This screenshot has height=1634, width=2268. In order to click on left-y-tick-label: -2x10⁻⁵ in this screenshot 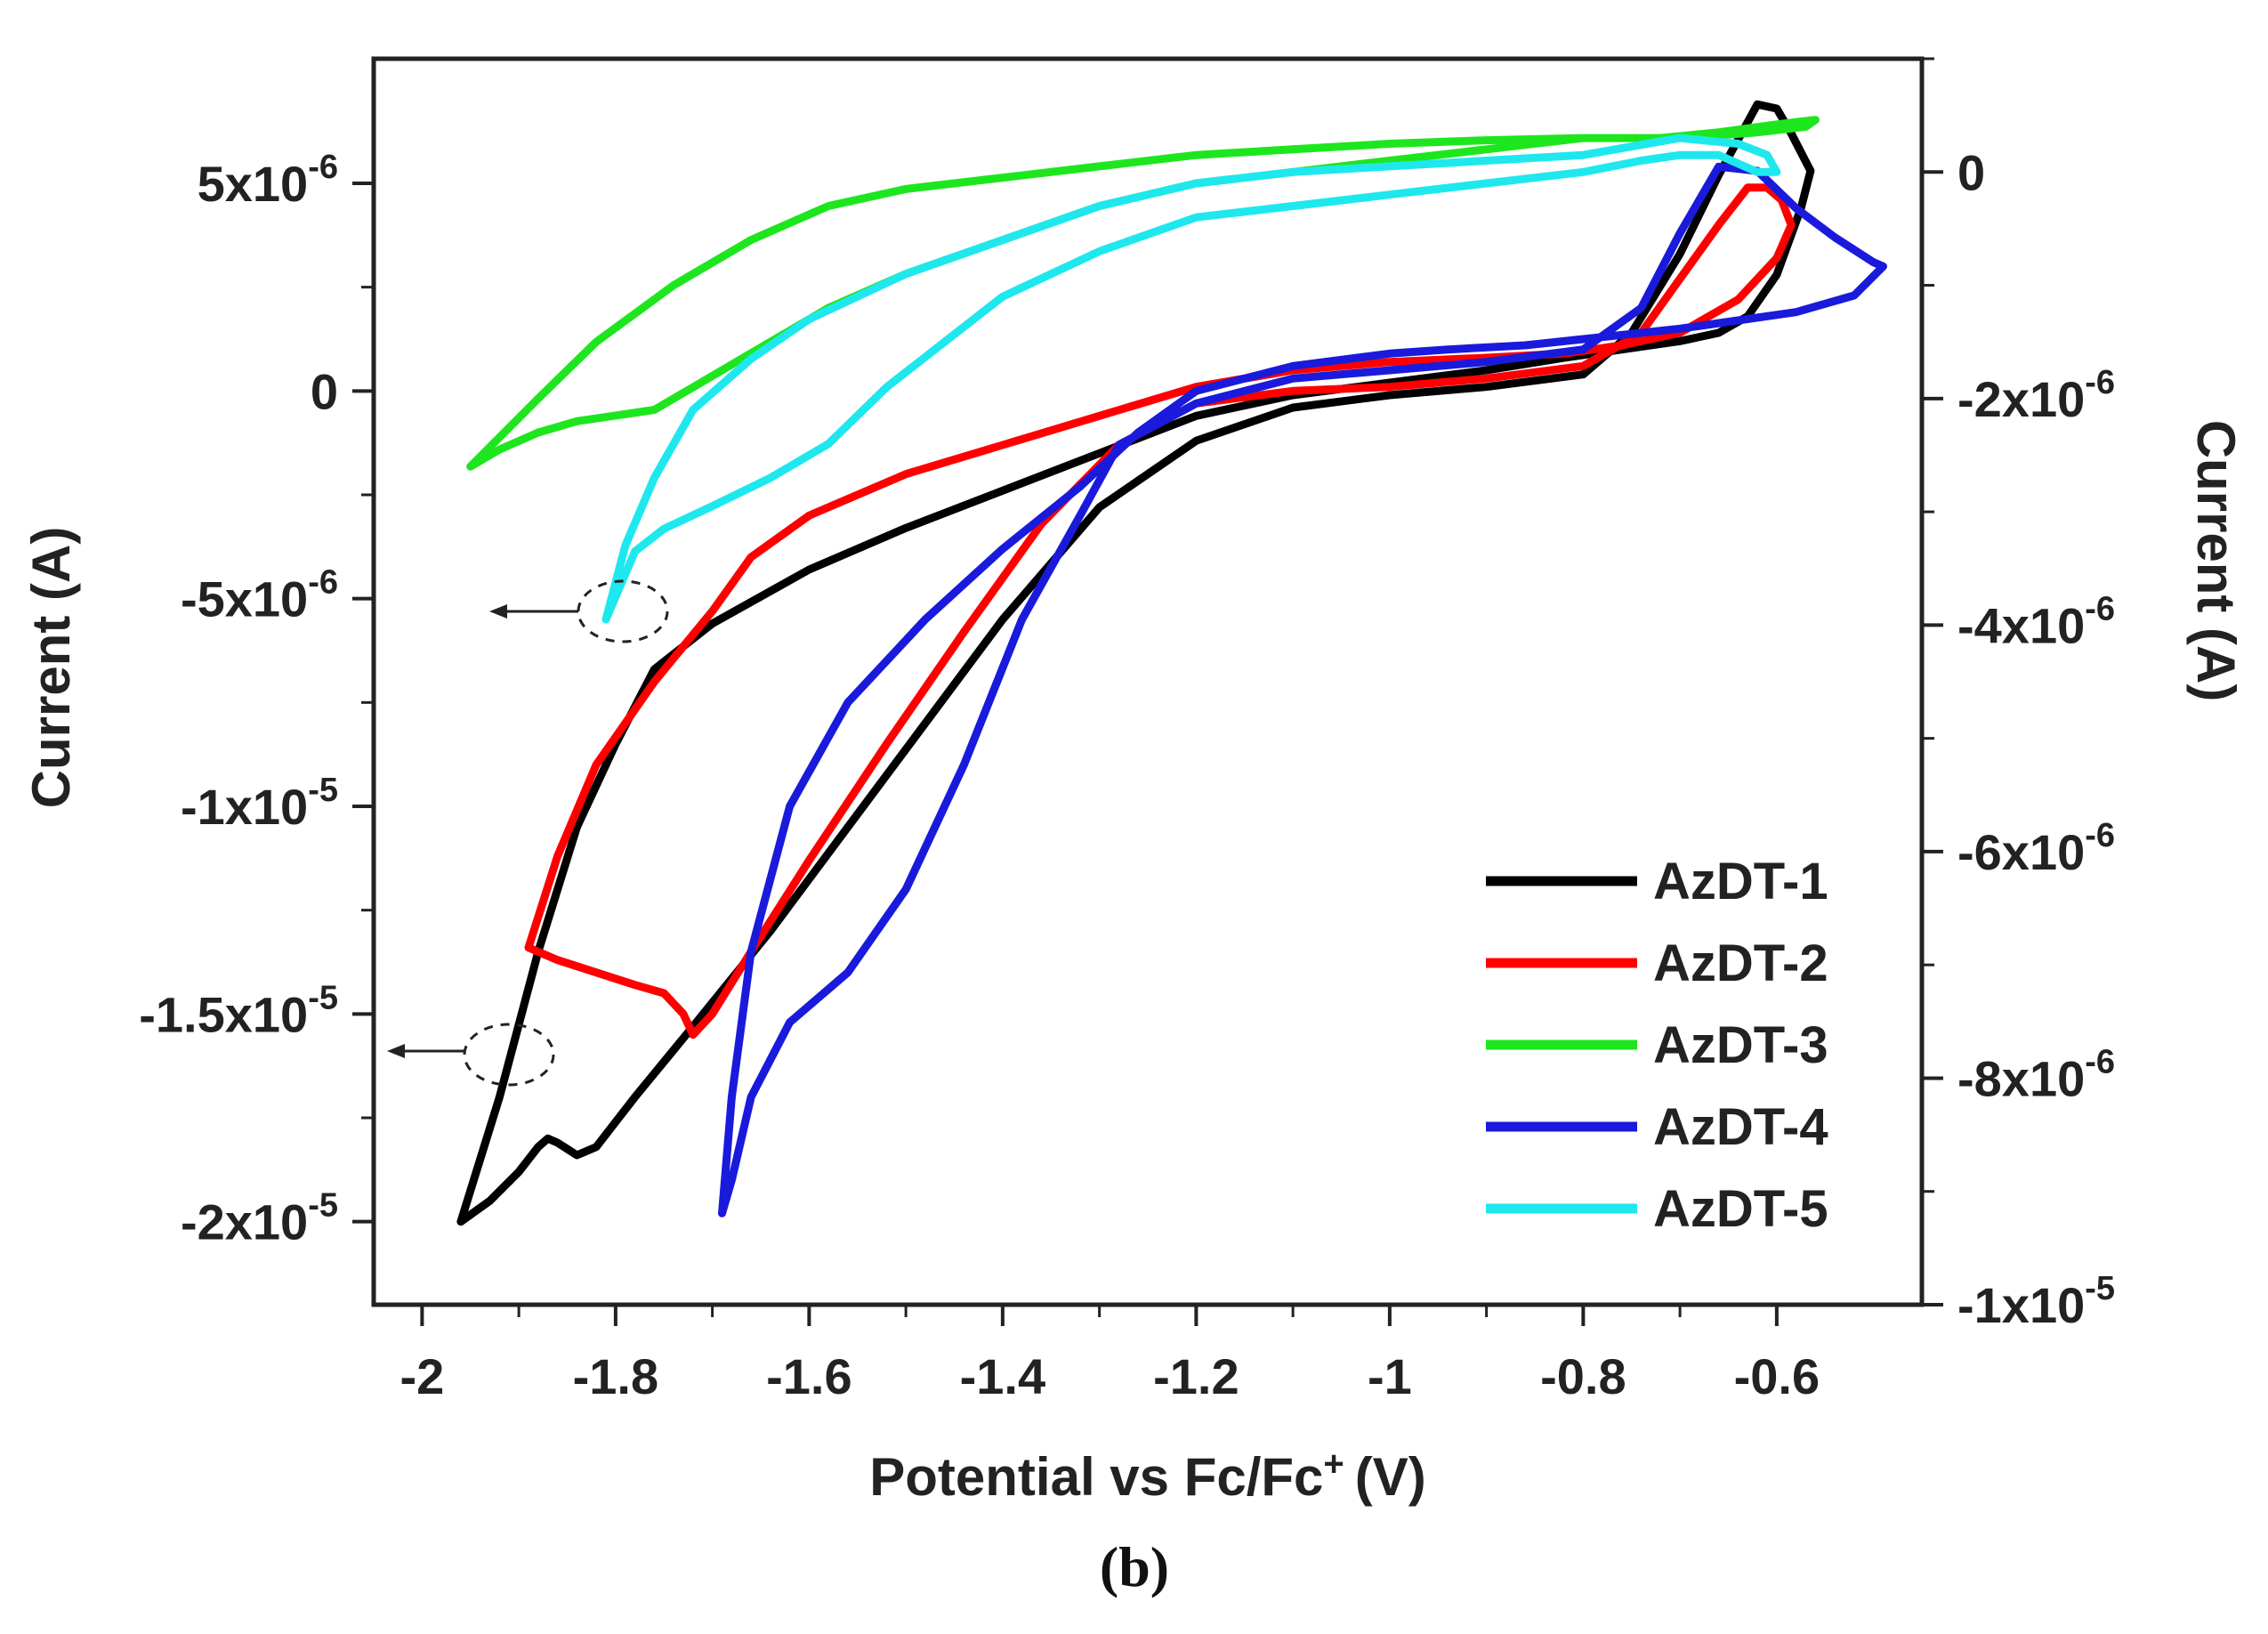, I will do `click(259, 1218)`.